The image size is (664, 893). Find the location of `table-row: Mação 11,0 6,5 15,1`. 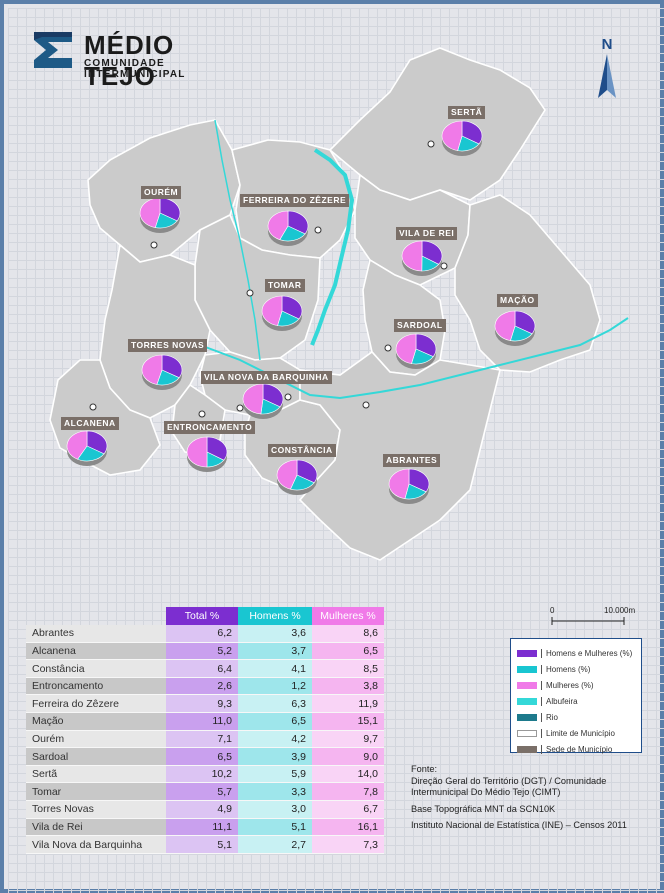

table-row: Mação 11,0 6,5 15,1 is located at coordinates (205, 721).